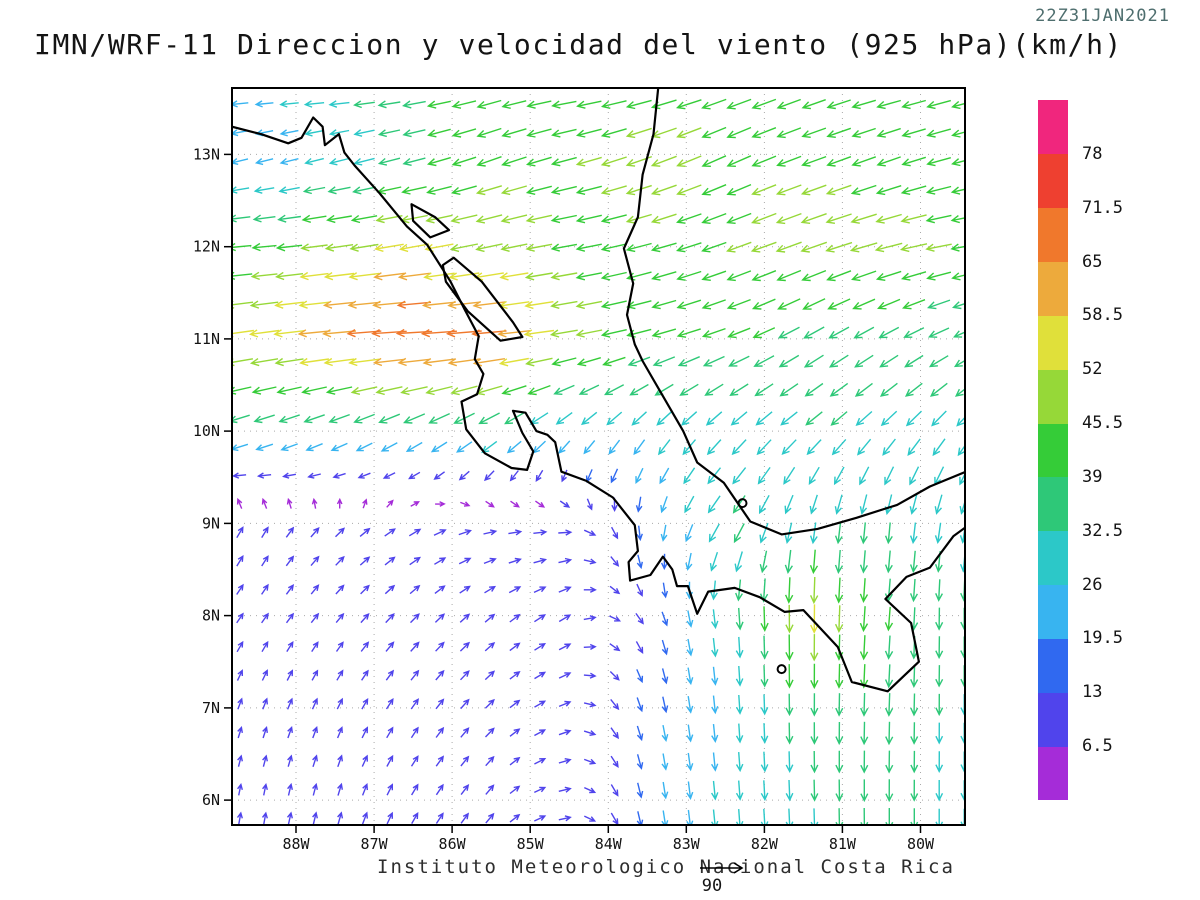 This screenshot has height=900, width=1200. Describe the element at coordinates (1102, 315) in the screenshot. I see `colorbar-tick-label: 58.5` at that location.